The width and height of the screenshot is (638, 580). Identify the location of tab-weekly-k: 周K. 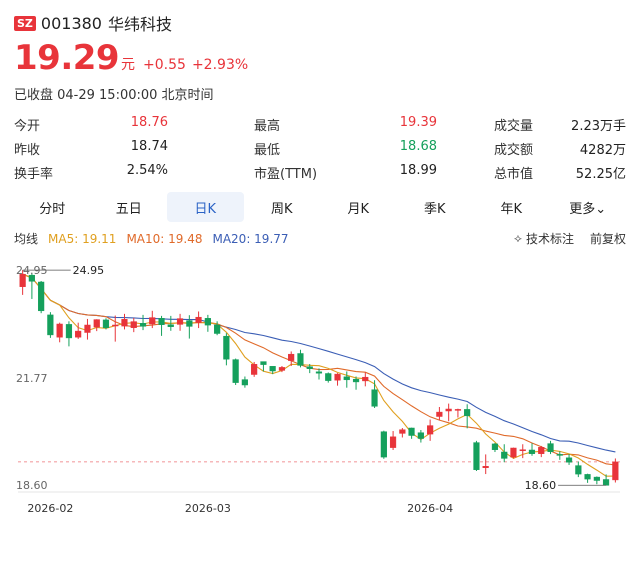
(281, 209).